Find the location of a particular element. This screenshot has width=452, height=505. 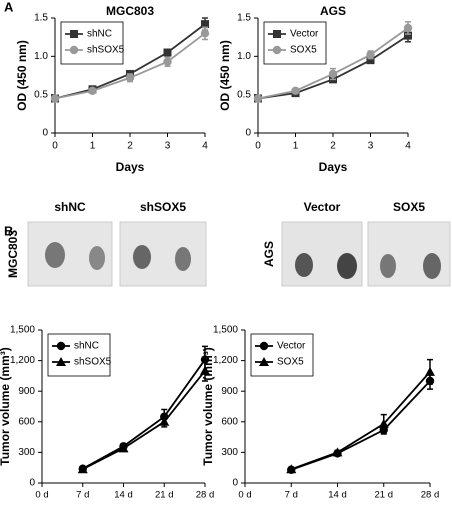

panel-label: B is located at coordinates (8, 230).